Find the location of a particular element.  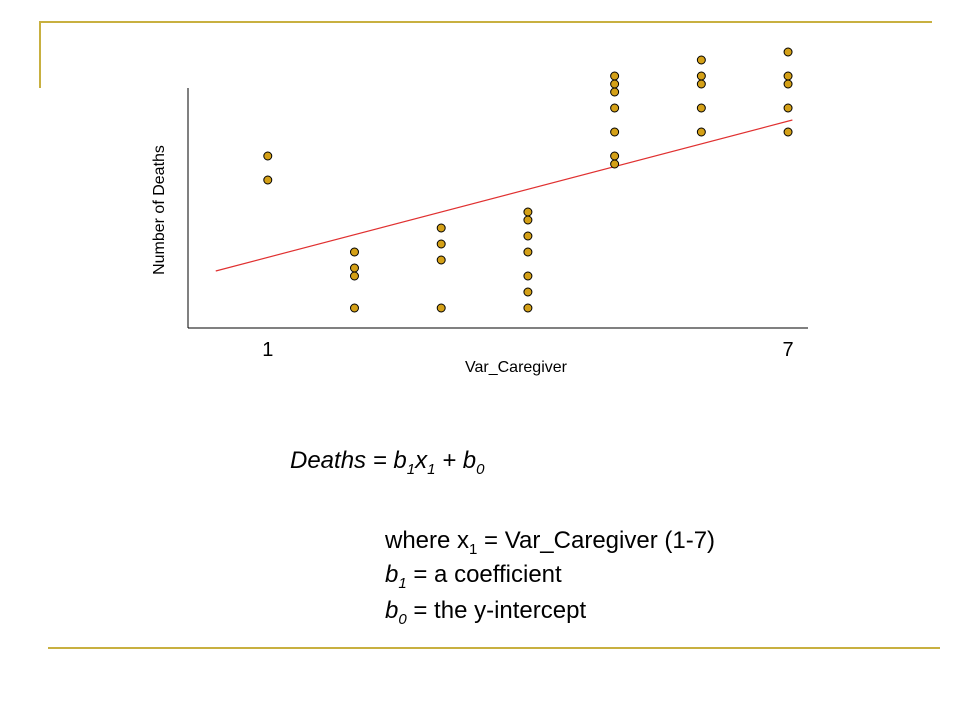

x-axis-label: Var_Caregiver is located at coordinates (516, 367).